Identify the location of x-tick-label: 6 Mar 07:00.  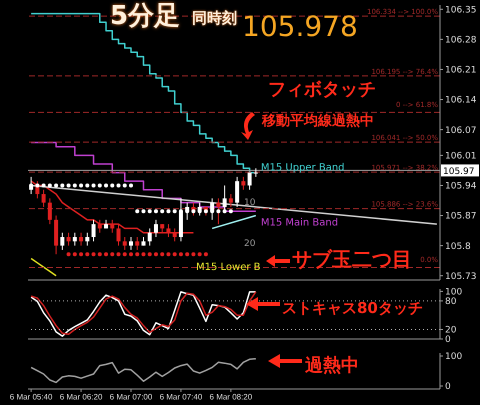
(131, 397).